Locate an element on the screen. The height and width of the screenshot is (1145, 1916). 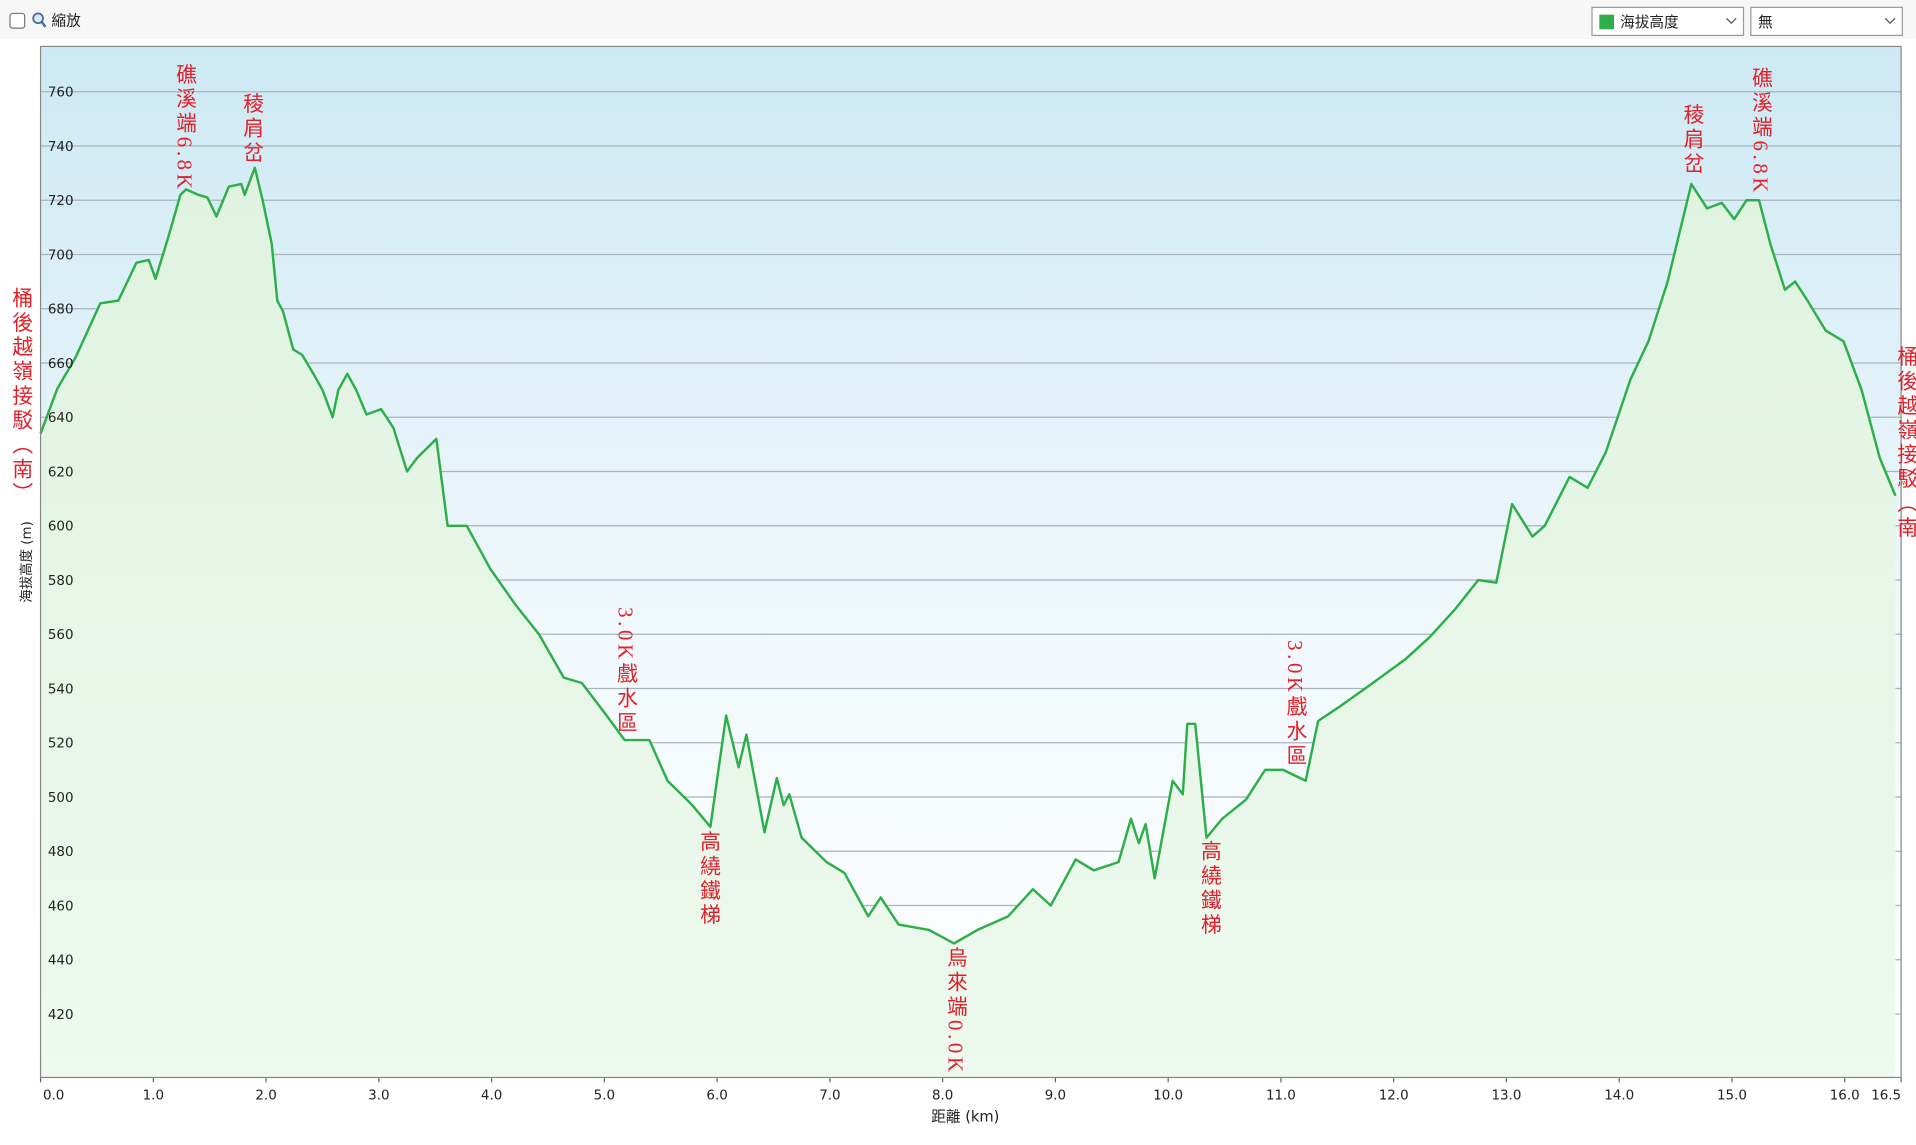
x-tick-label: 7.0 is located at coordinates (829, 1095).